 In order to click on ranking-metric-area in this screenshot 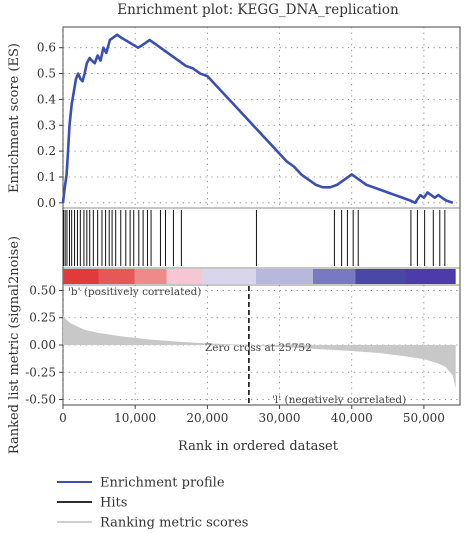, I will do `click(259, 352)`.